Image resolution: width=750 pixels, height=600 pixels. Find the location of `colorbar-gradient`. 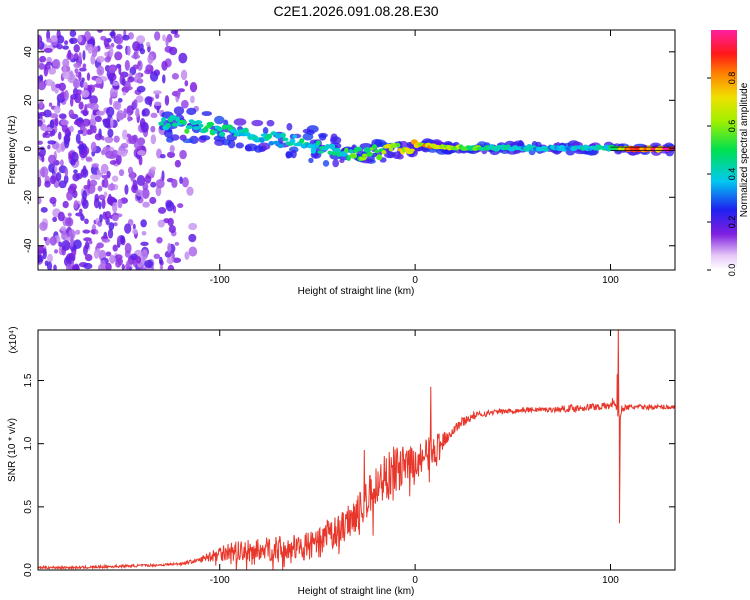

colorbar-gradient is located at coordinates (724, 150).